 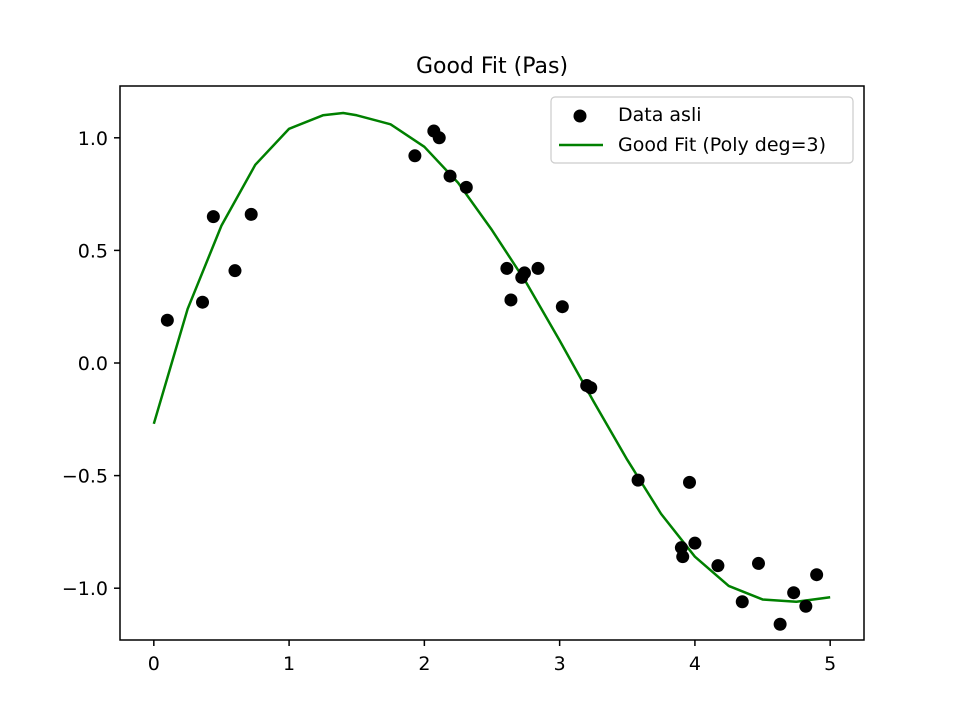 I want to click on y-axis: −1.0 −0.5 0.0 0.5 1.0, so click(x=91, y=364).